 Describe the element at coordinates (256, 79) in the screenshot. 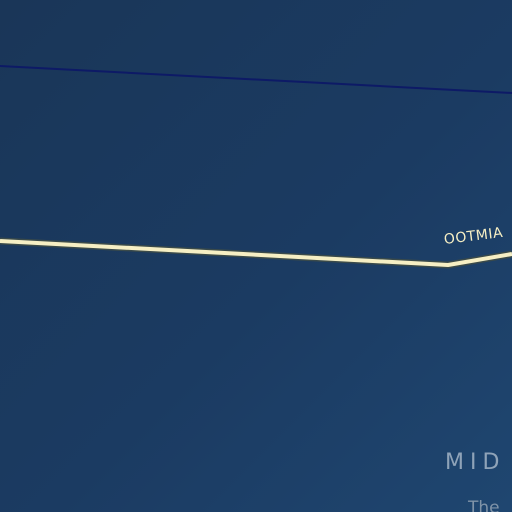

I see `boundary-line` at that location.